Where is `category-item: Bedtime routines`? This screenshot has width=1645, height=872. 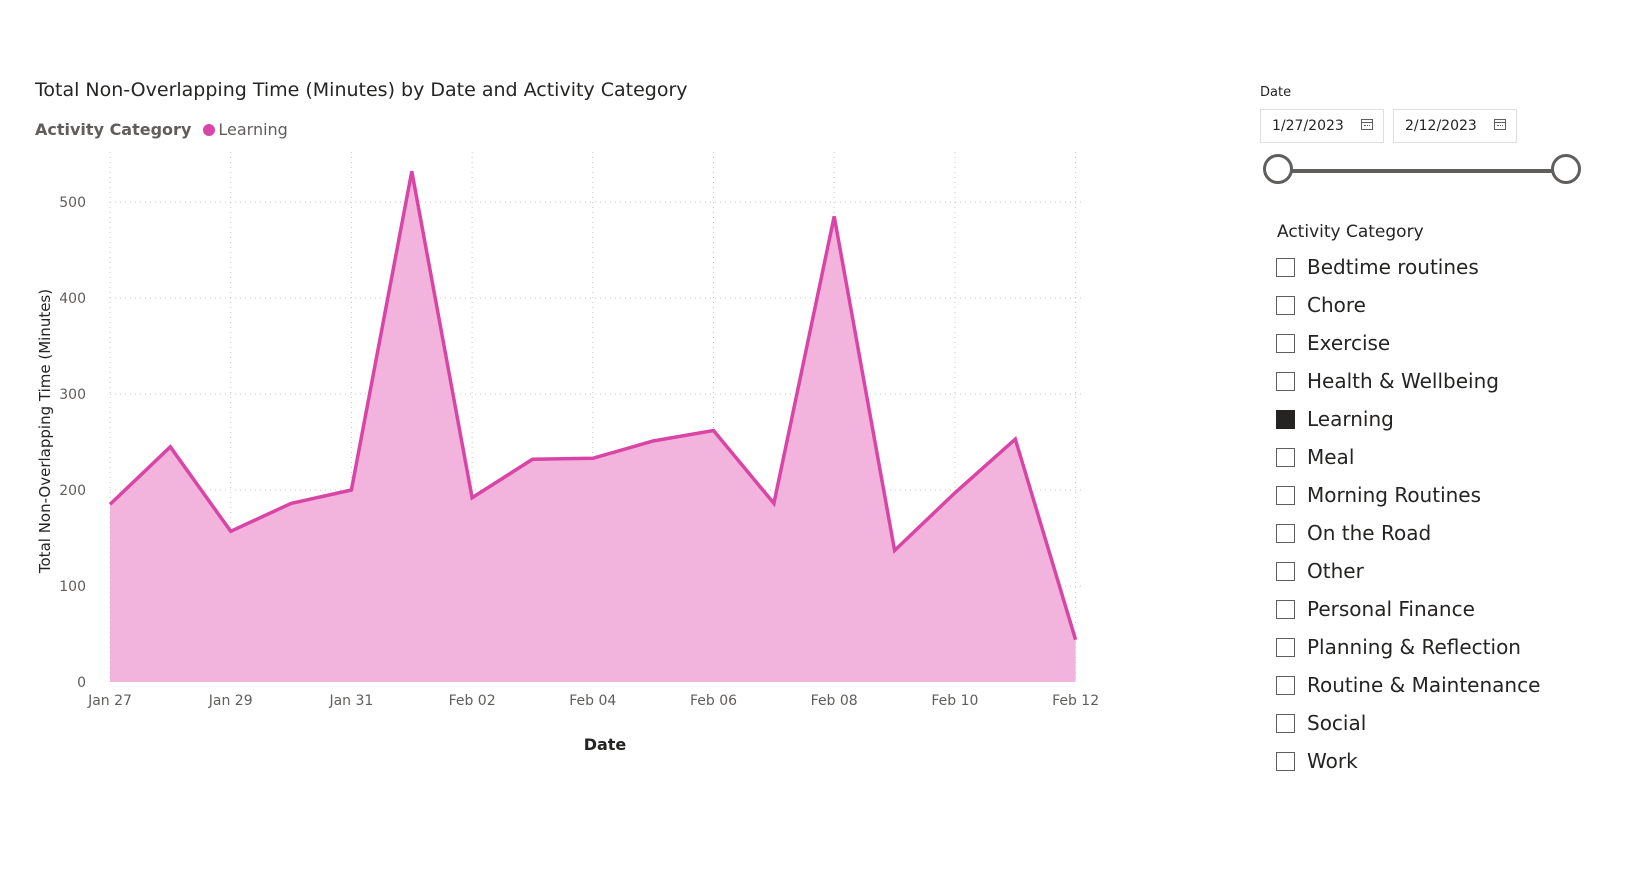
category-item: Bedtime routines is located at coordinates (1408, 267).